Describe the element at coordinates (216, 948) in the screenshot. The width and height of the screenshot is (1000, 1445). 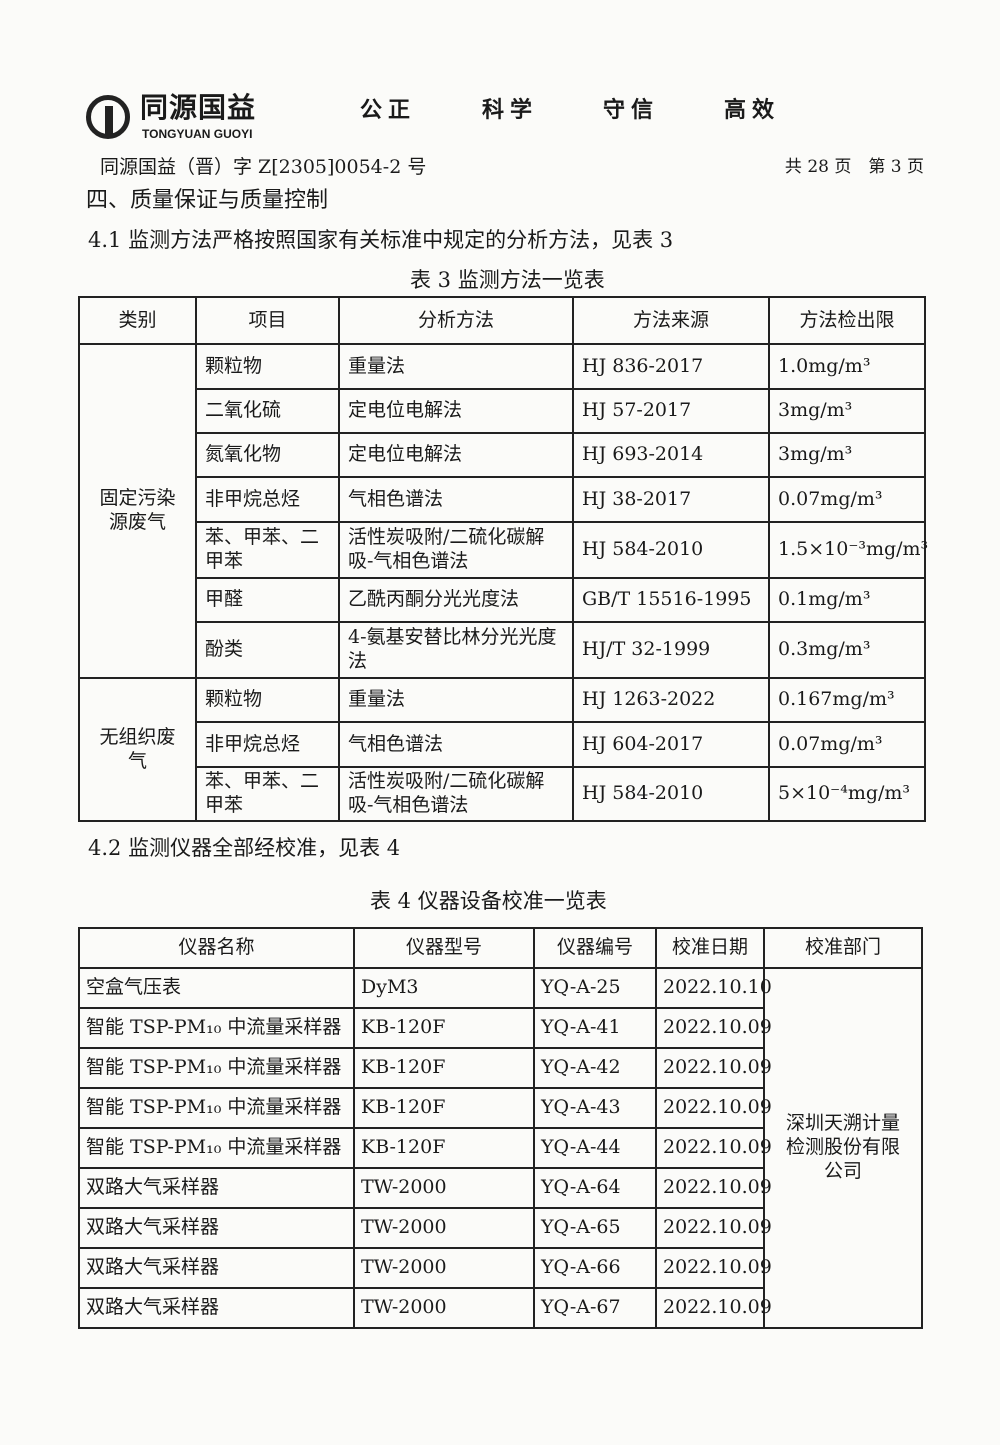
I see `header-name: 仪器名称` at that location.